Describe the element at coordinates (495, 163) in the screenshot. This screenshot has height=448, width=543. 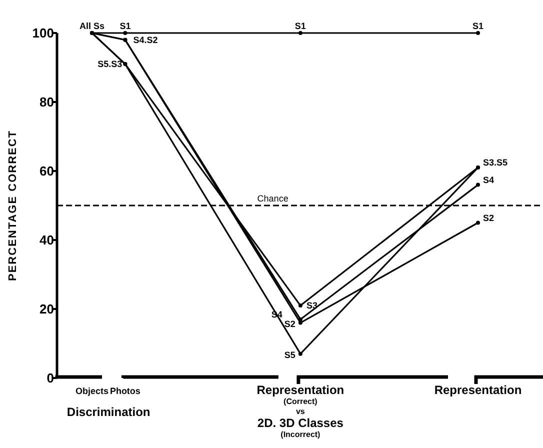
I see `annotation: S3.S5` at that location.